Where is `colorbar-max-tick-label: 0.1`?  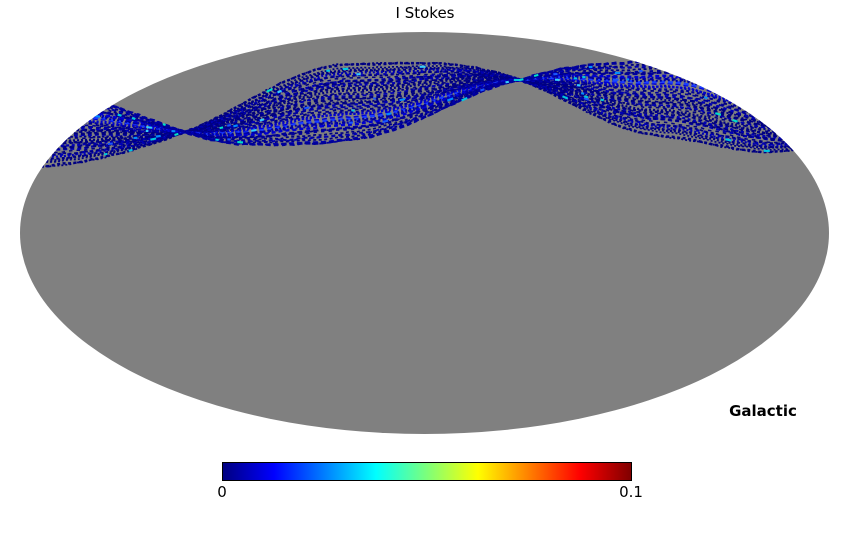 colorbar-max-tick-label: 0.1 is located at coordinates (631, 492).